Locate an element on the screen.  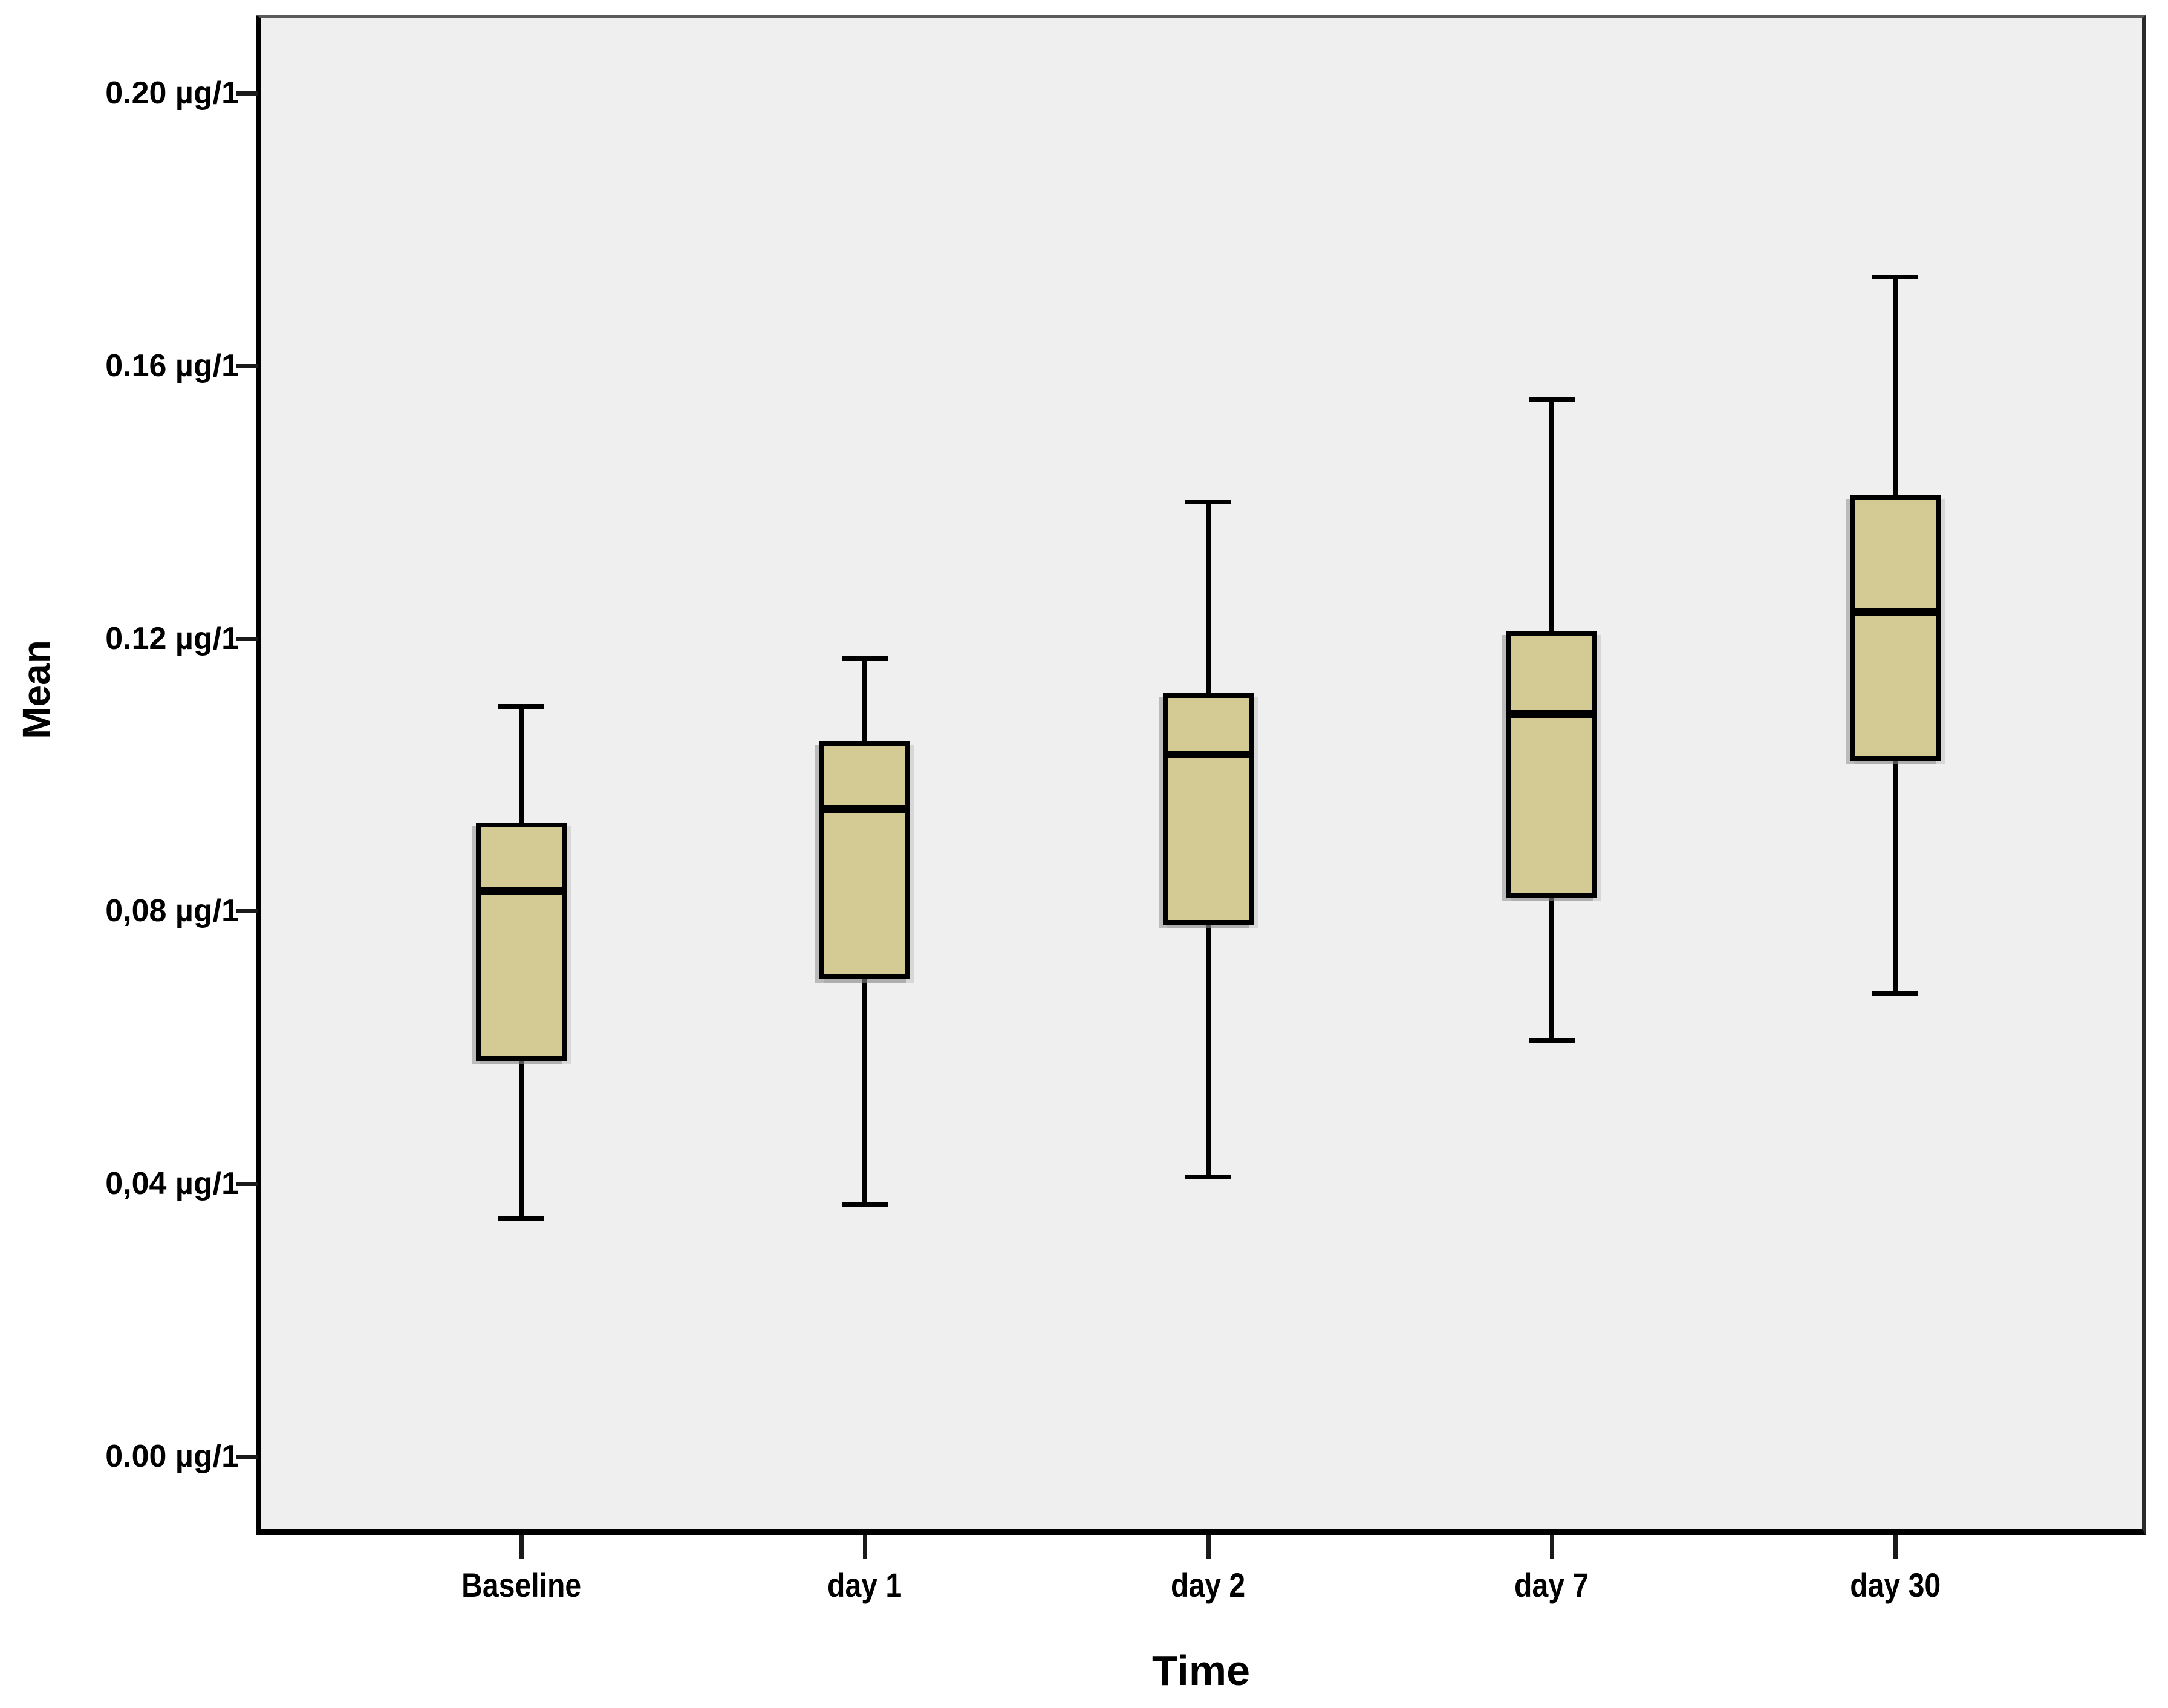
x-tick-label: Baseline is located at coordinates (521, 1585).